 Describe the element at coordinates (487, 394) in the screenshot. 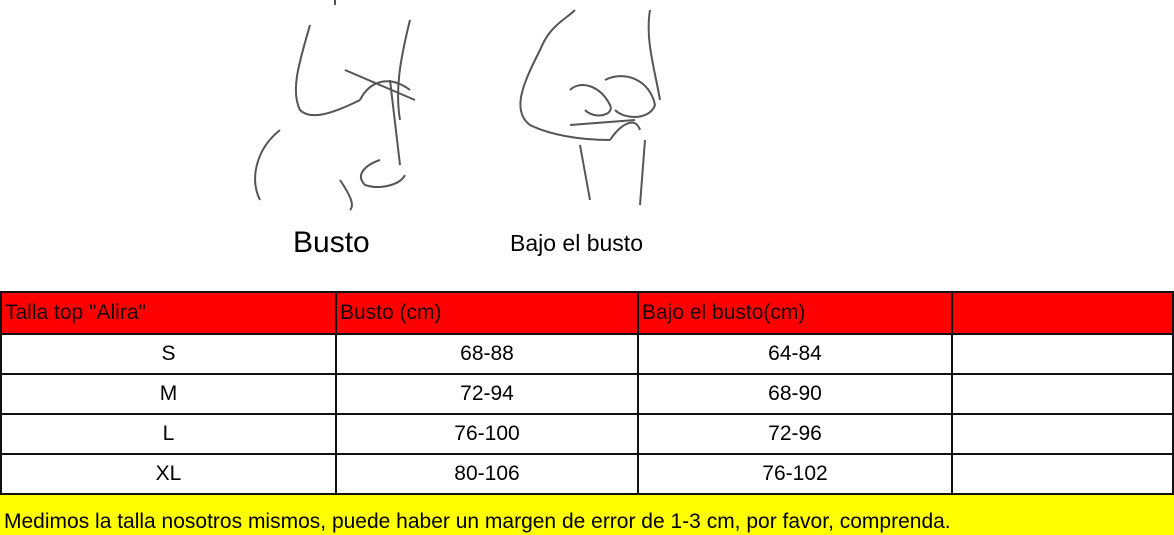

I see `cell-bust: 72-94` at that location.